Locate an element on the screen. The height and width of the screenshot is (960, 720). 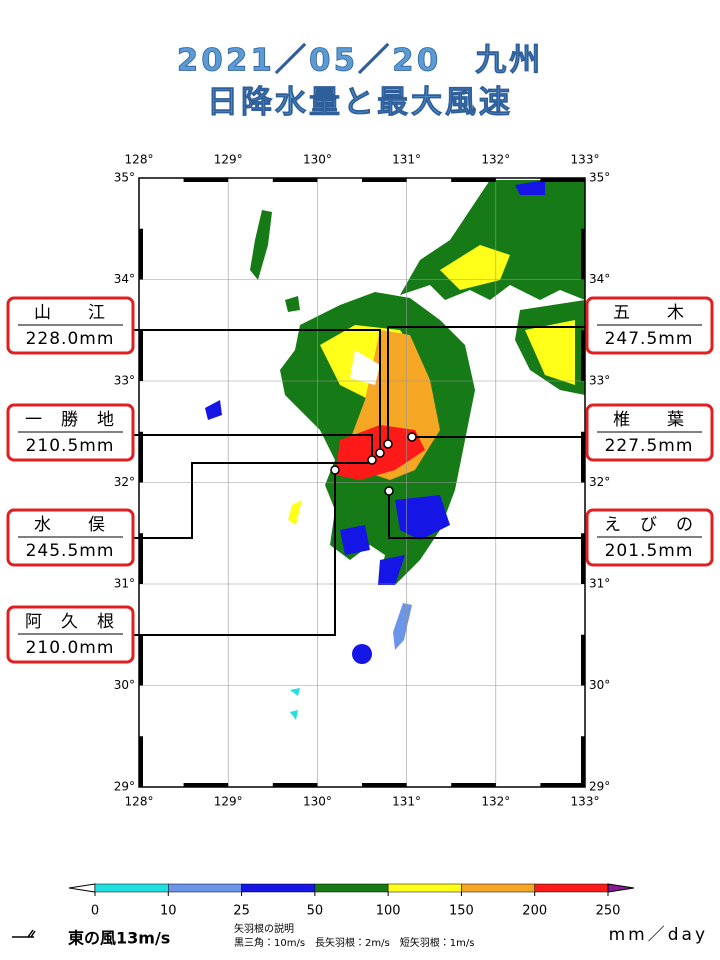
title-line: 2021／05／20 九州 is located at coordinates (360, 61).